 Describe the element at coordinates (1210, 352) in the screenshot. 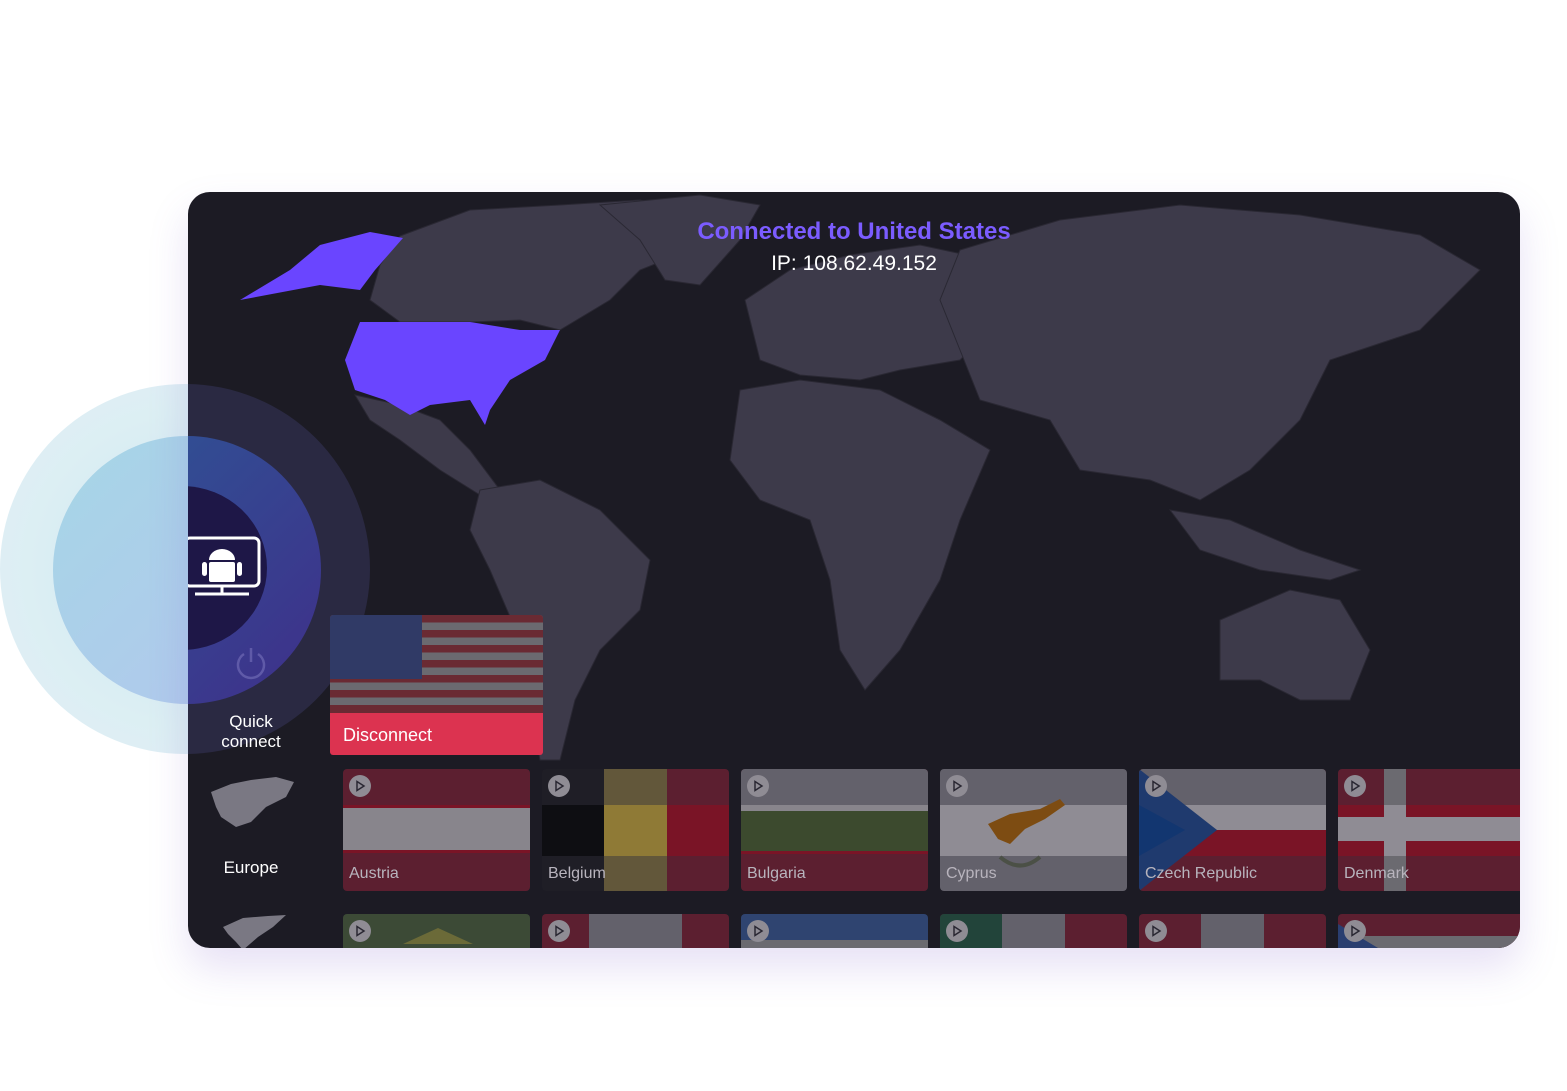

I see `map-asia` at that location.